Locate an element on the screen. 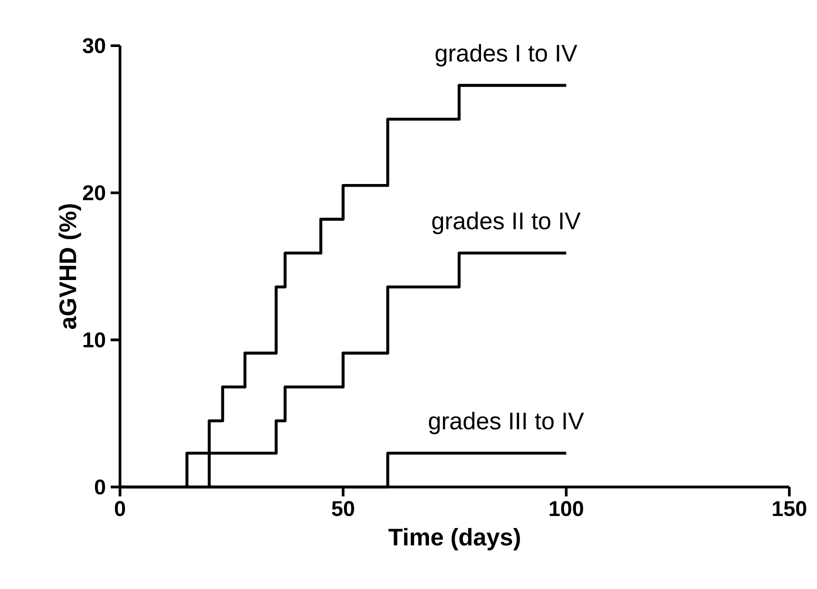 The image size is (817, 589). y-tick-label: 20 is located at coordinates (94, 192).